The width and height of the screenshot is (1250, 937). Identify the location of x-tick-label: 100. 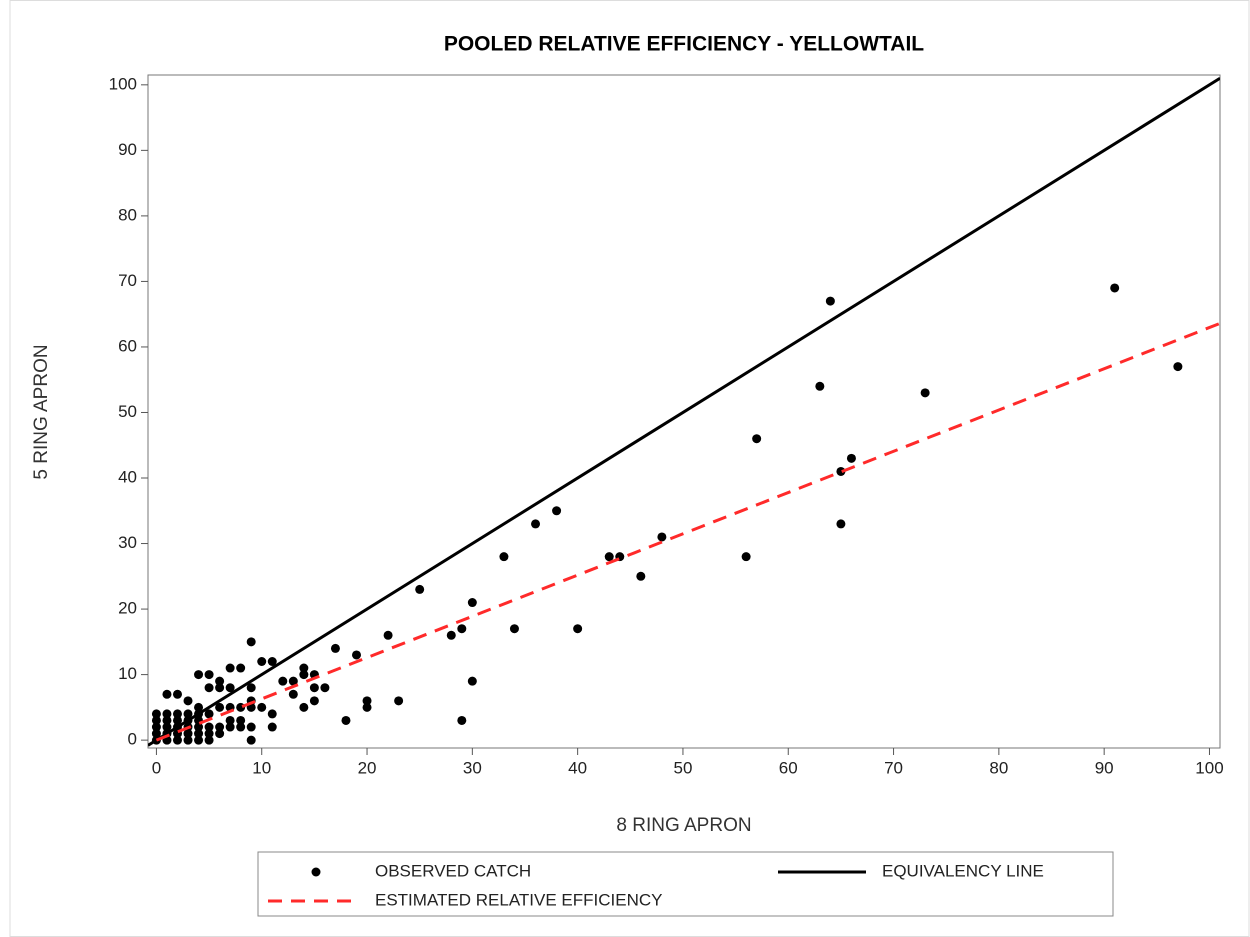
(1209, 767).